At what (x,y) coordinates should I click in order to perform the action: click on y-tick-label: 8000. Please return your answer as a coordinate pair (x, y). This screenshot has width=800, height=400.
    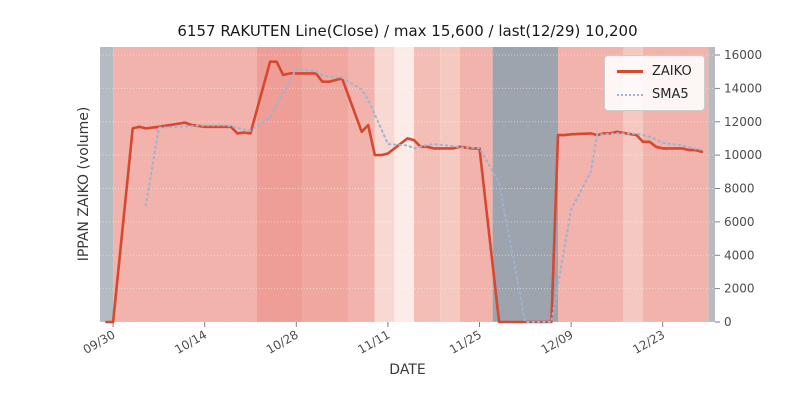
    Looking at the image, I should click on (739, 189).